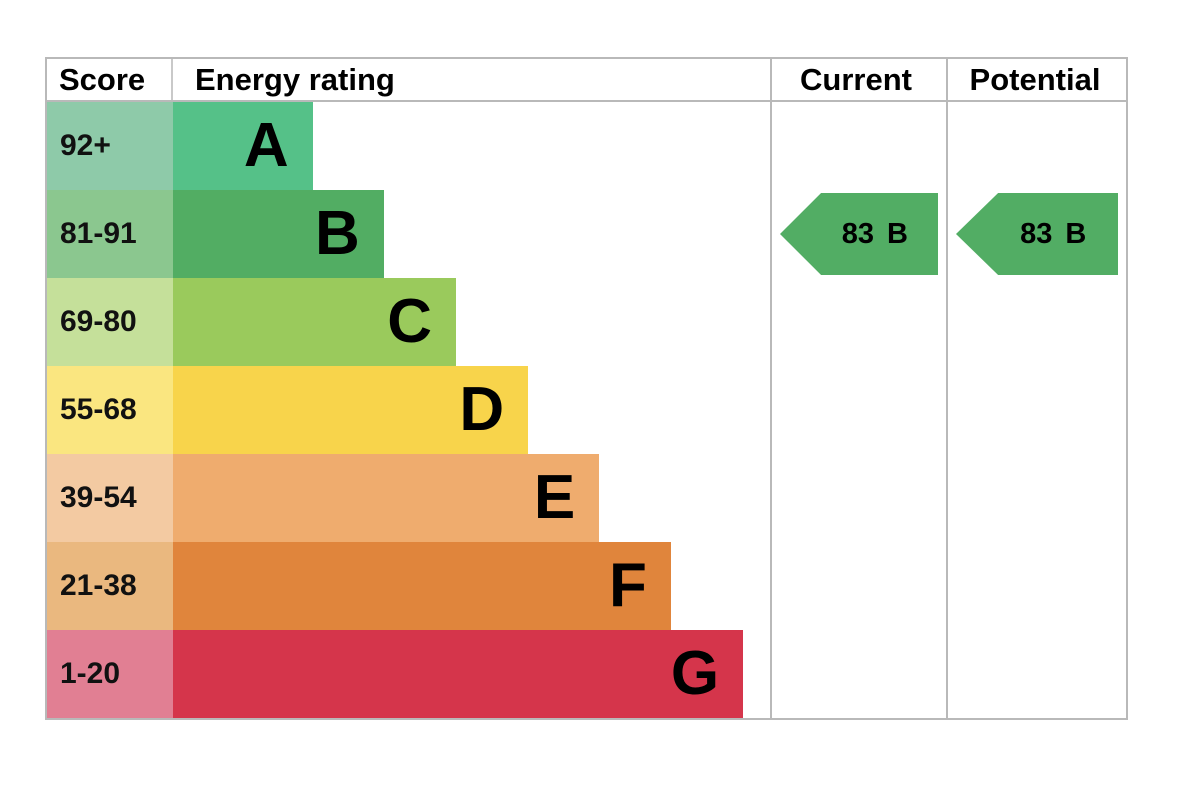 This screenshot has width=1179, height=788. What do you see at coordinates (314, 322) in the screenshot?
I see `rating-bar: C` at bounding box center [314, 322].